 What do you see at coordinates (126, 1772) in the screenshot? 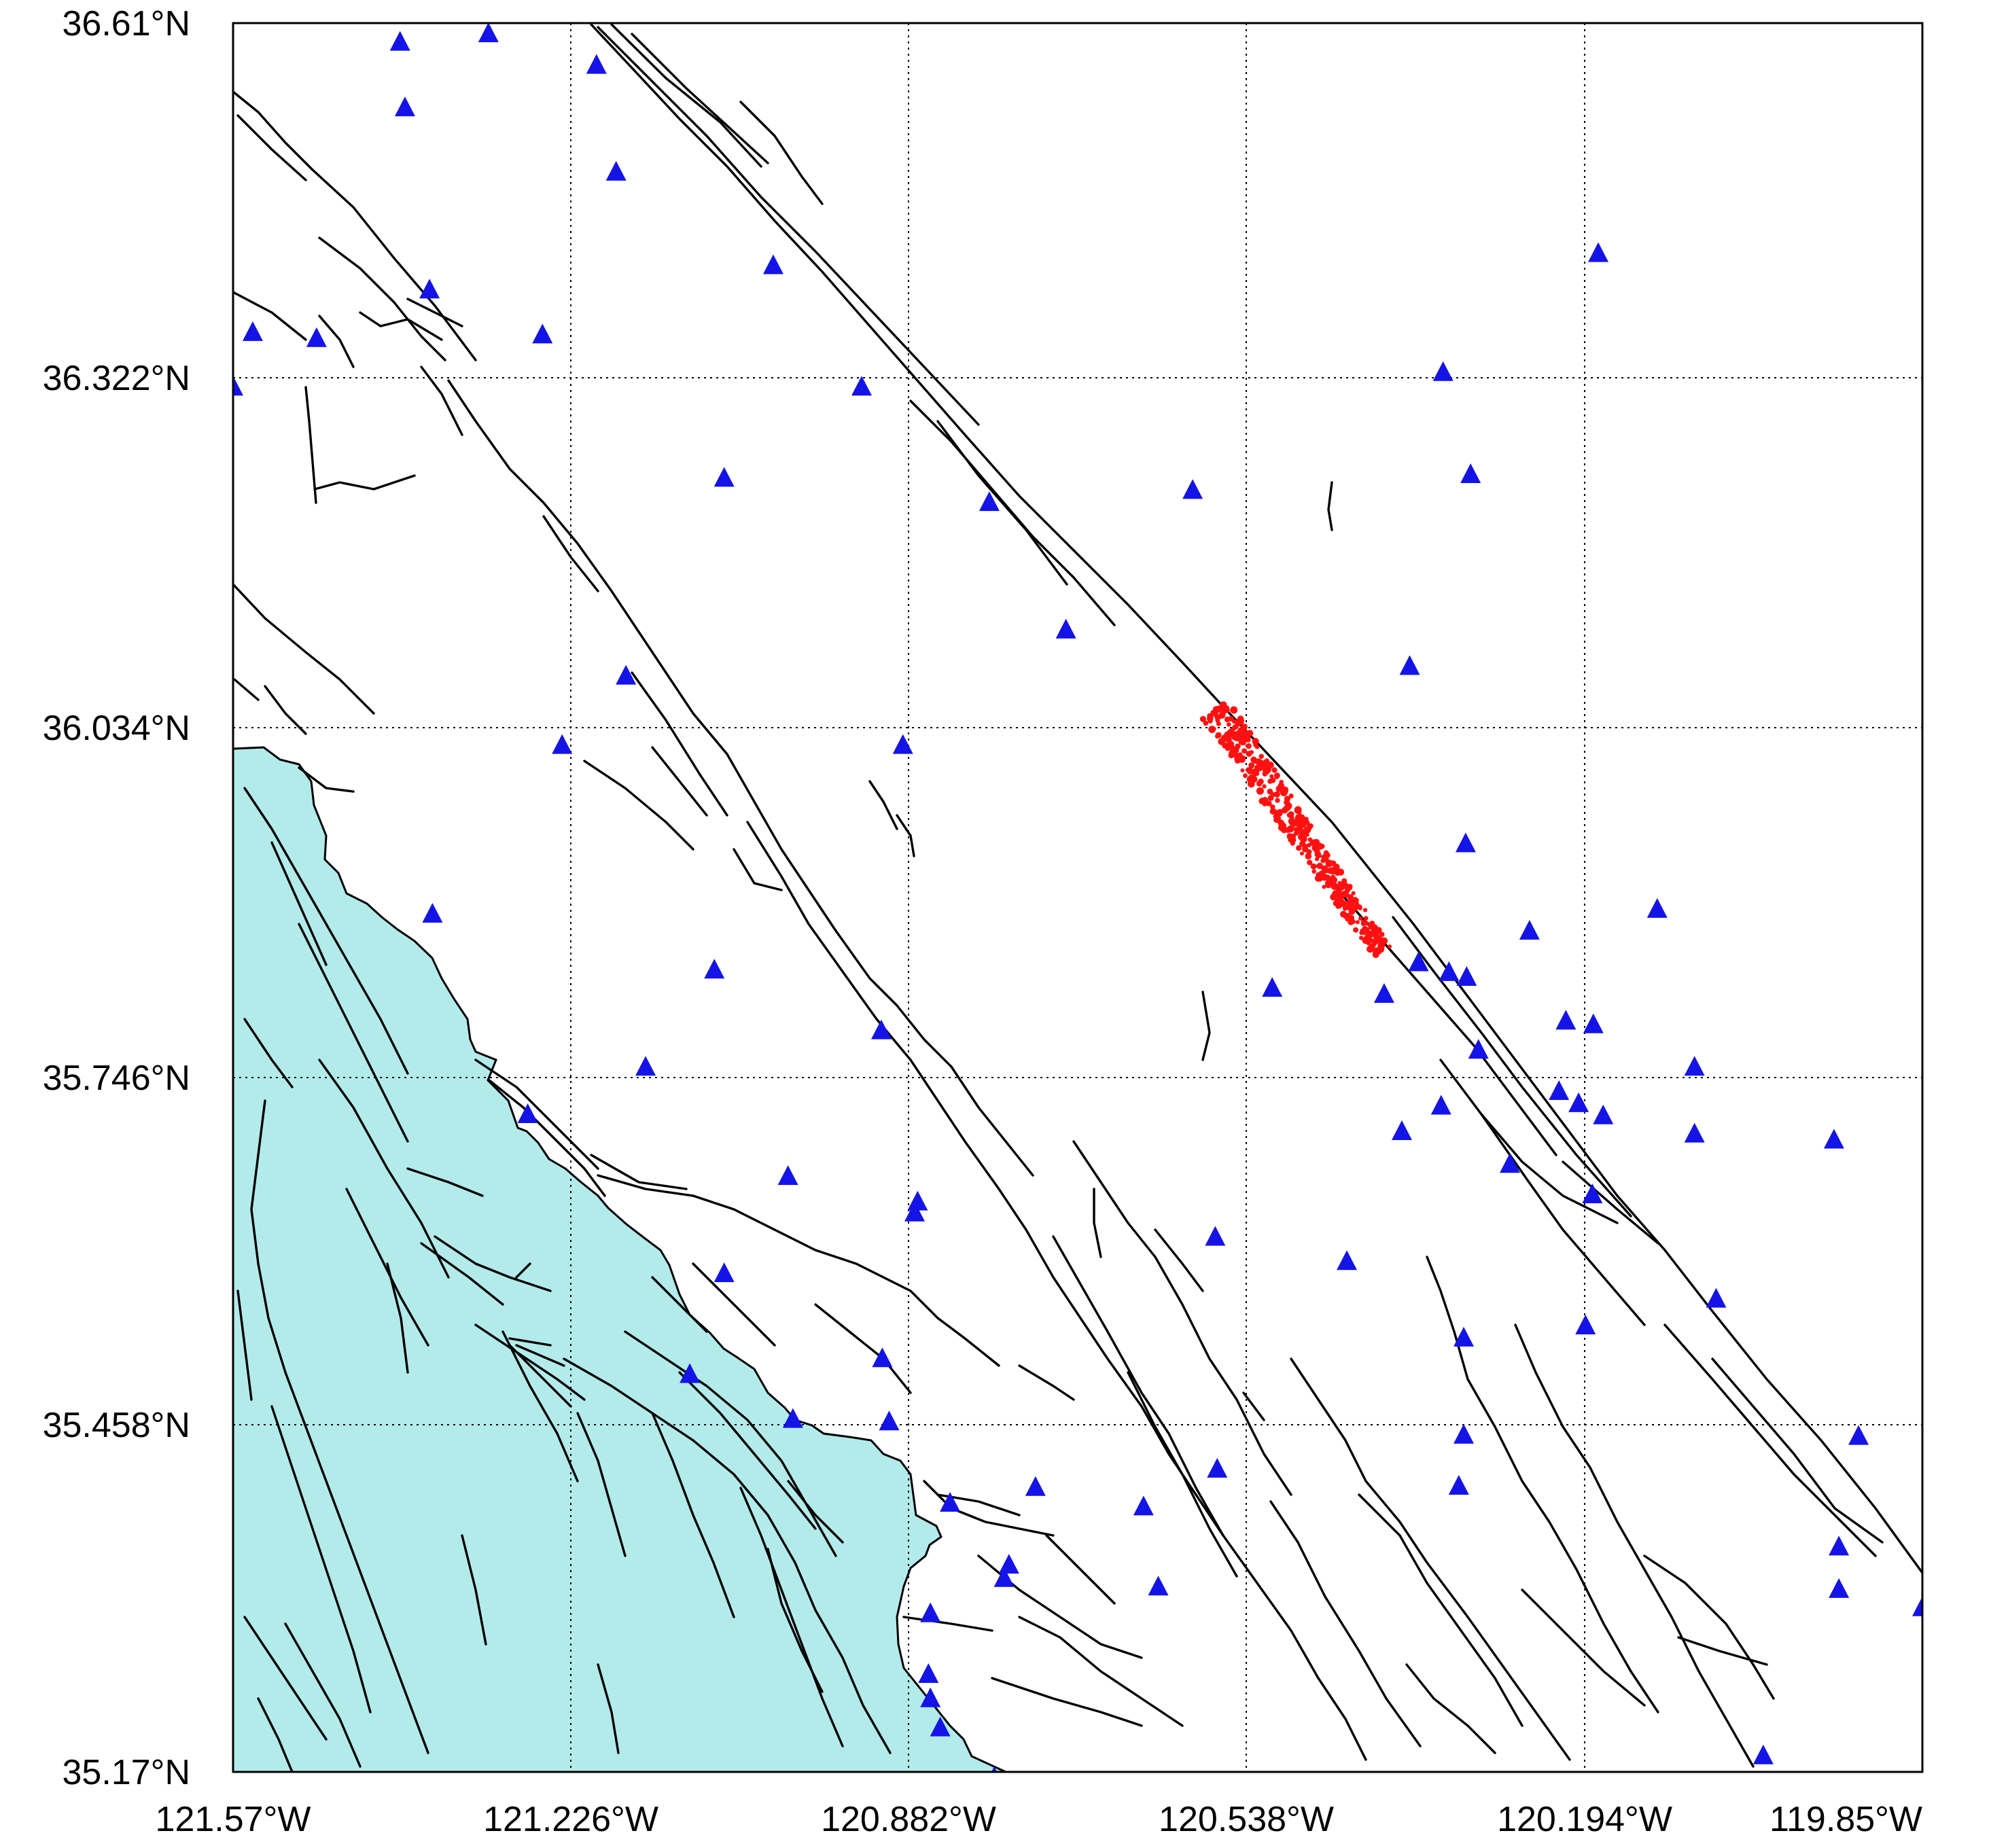
I see `y-tick-label: 35.17°N` at bounding box center [126, 1772].